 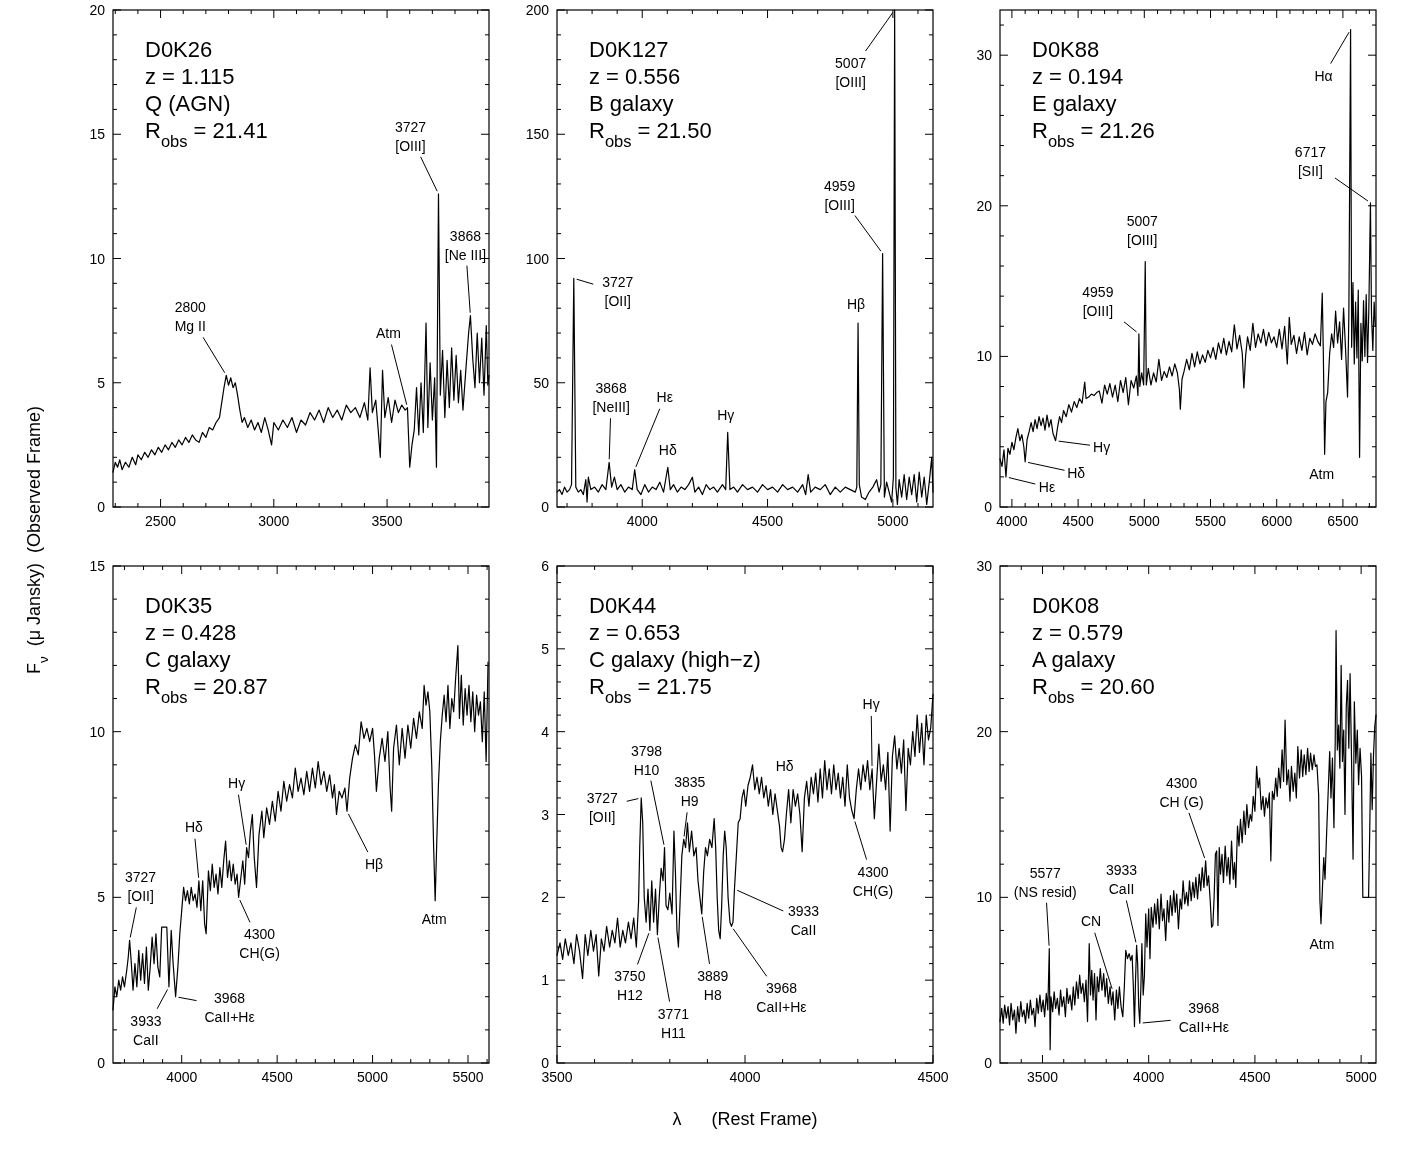 What do you see at coordinates (1343, 521) in the screenshot?
I see `x-tick-label: 6500` at bounding box center [1343, 521].